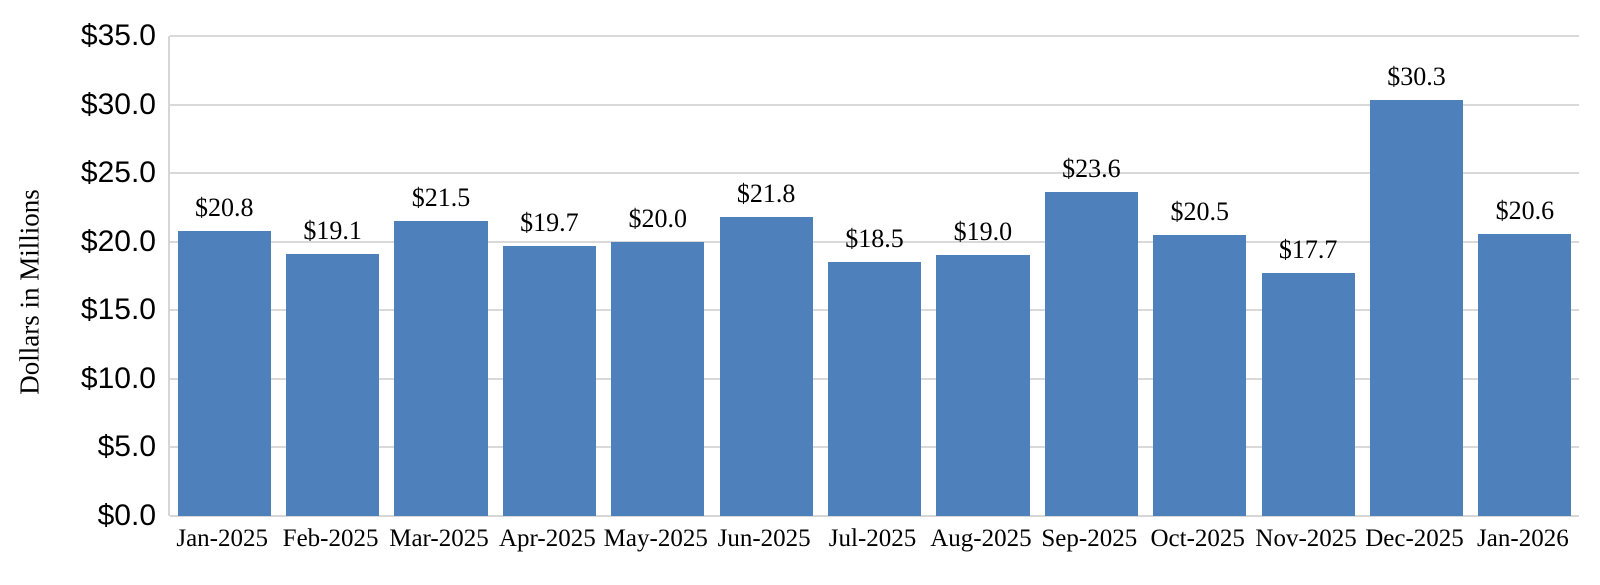  I want to click on bar-slot: $19.0, so click(983, 276).